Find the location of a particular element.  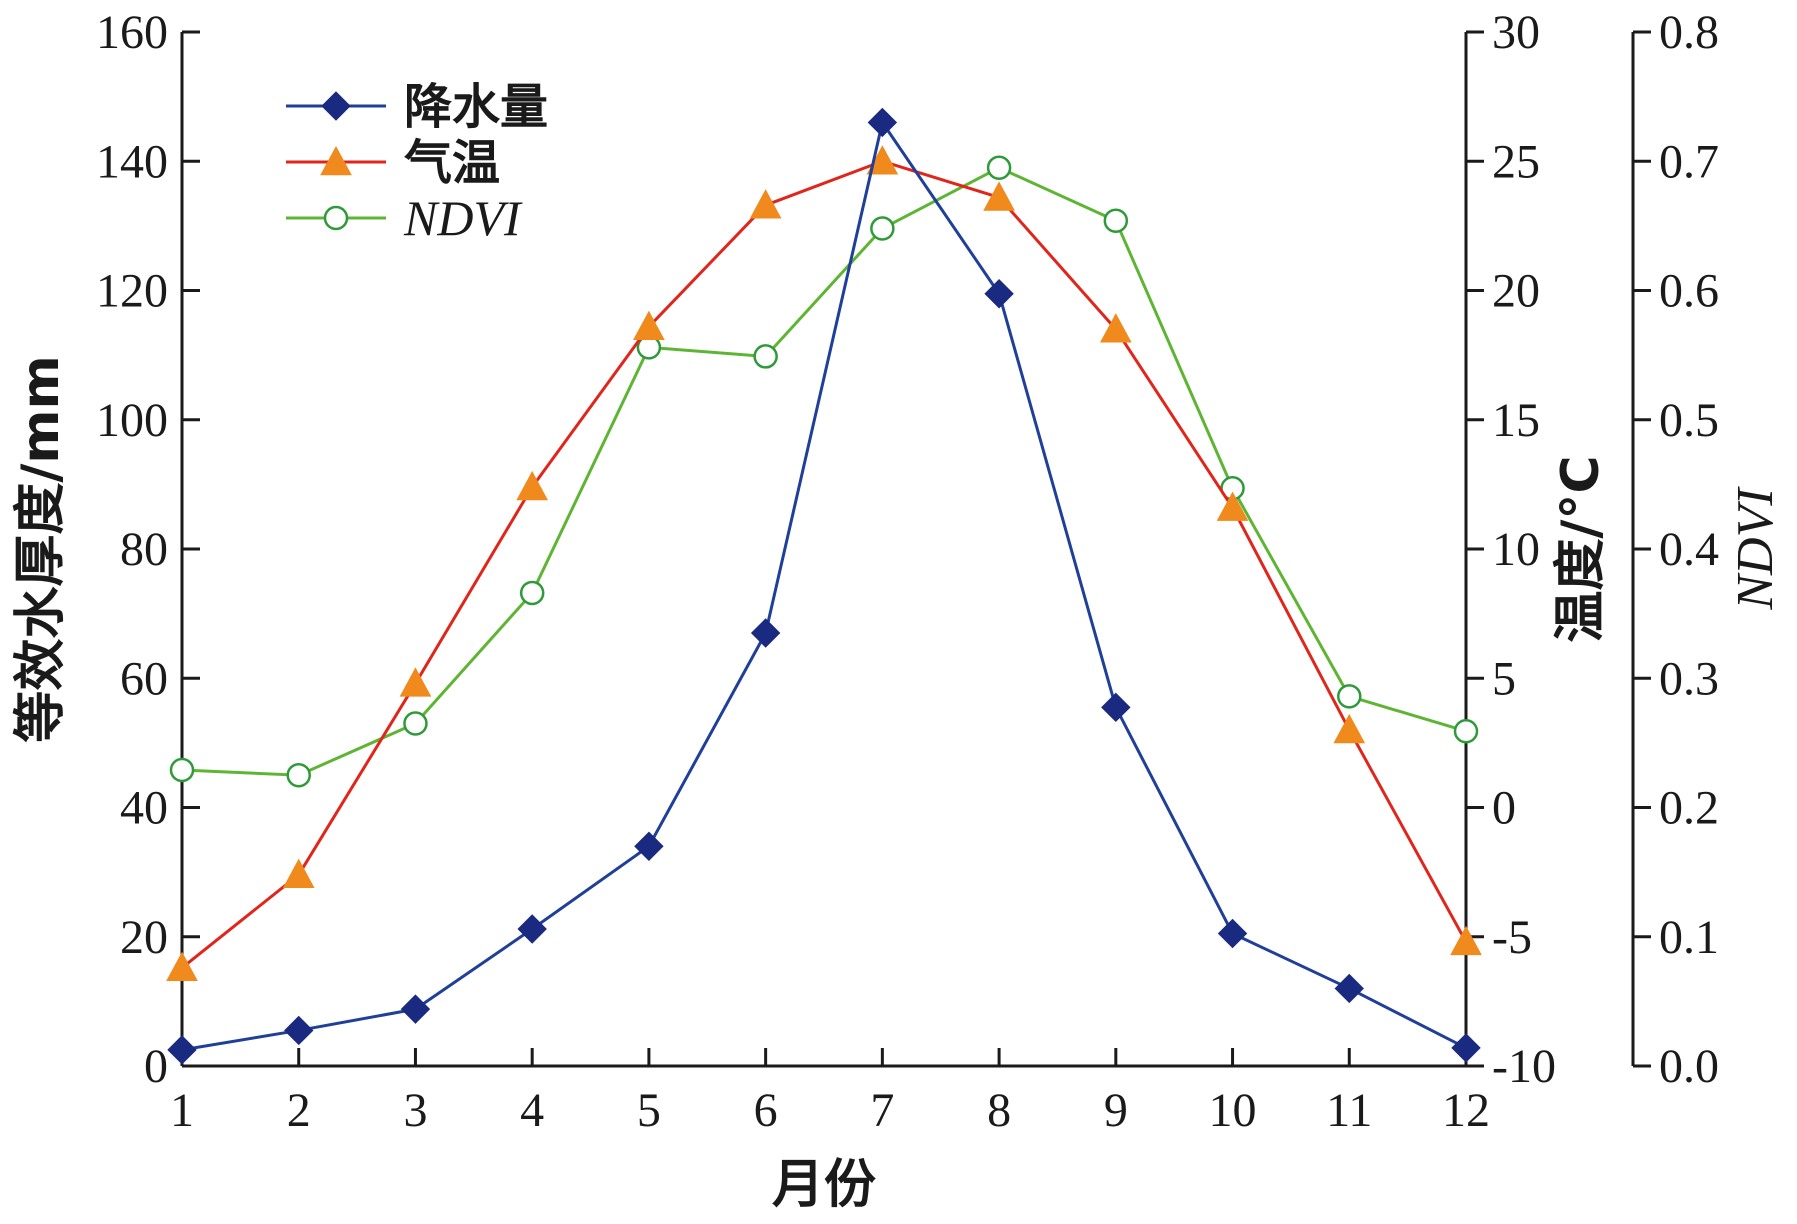

temperature-tick-label: 30 is located at coordinates (1516, 32).